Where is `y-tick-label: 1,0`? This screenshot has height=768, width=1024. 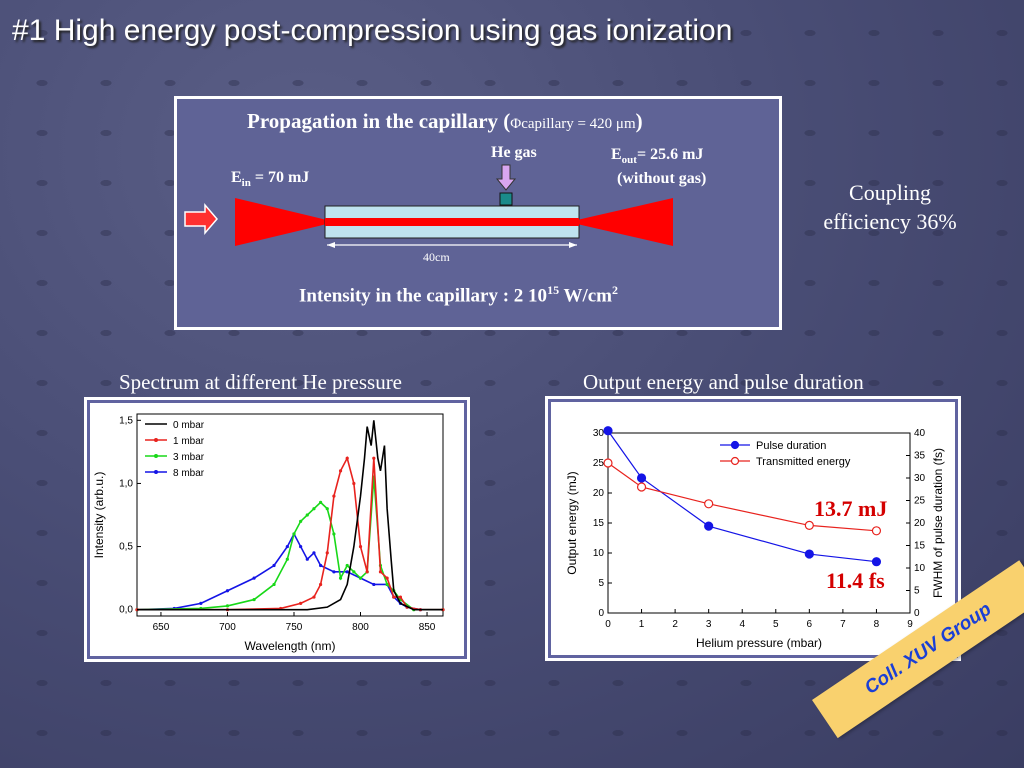 y-tick-label: 1,0 is located at coordinates (126, 483).